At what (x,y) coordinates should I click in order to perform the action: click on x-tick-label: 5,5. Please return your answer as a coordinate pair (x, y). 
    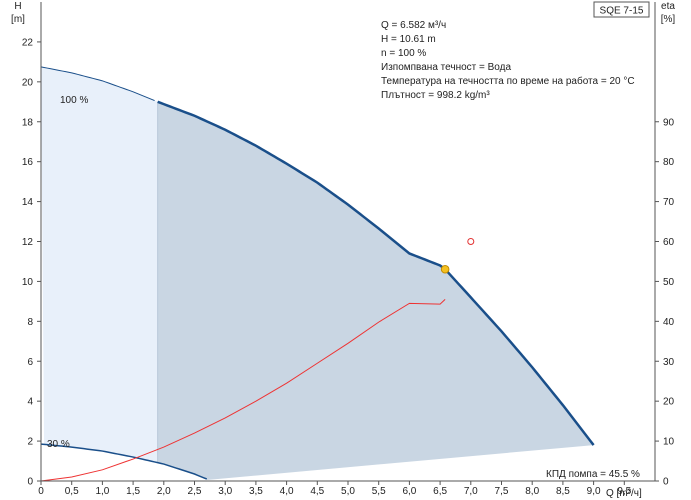
    Looking at the image, I should click on (379, 491).